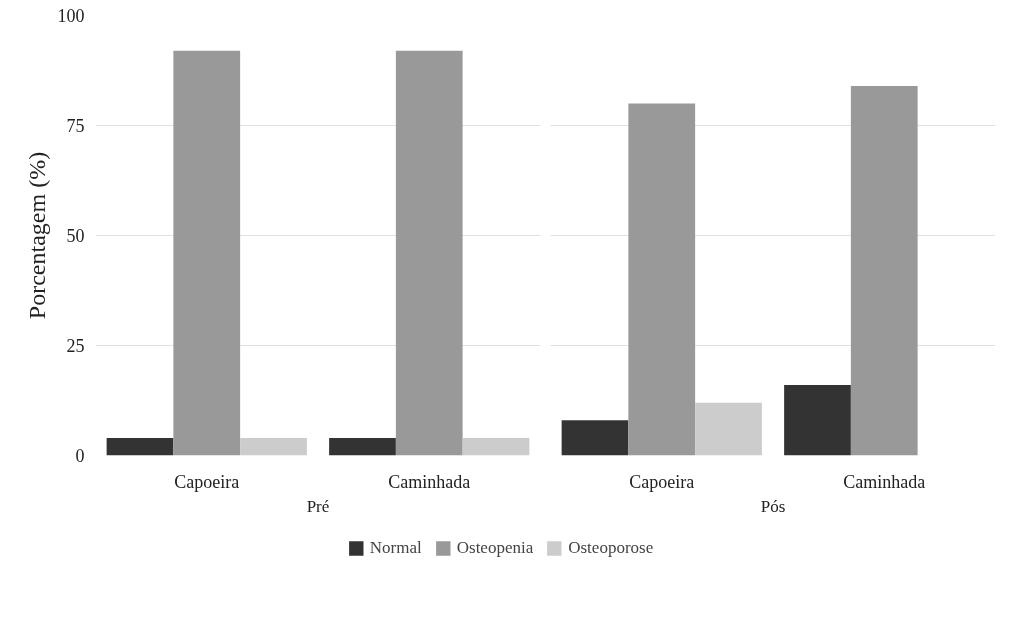  I want to click on y-tick-label: 0, so click(80, 456).